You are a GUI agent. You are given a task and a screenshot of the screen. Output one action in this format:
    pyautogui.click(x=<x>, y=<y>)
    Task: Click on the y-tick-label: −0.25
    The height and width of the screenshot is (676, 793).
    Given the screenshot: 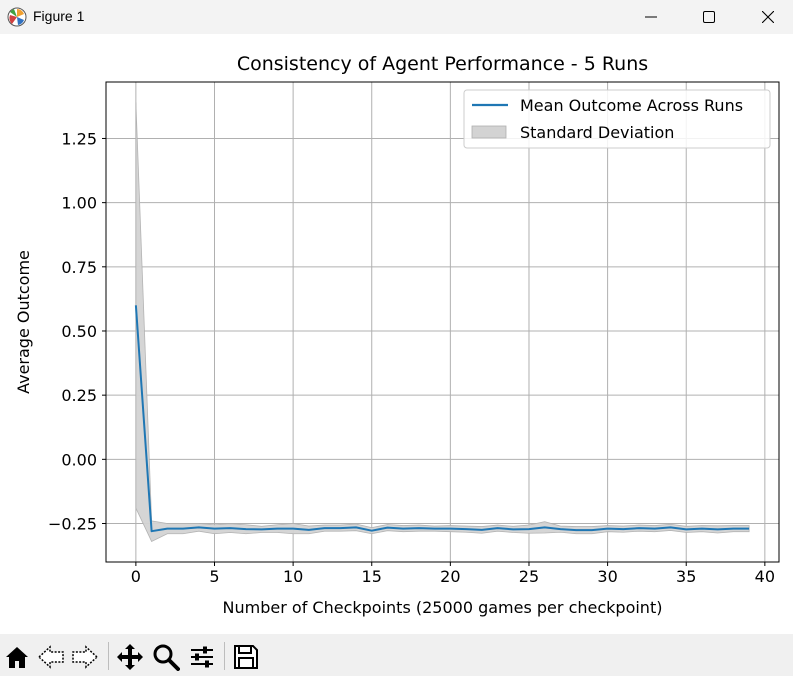 What is the action you would take?
    pyautogui.click(x=72, y=523)
    